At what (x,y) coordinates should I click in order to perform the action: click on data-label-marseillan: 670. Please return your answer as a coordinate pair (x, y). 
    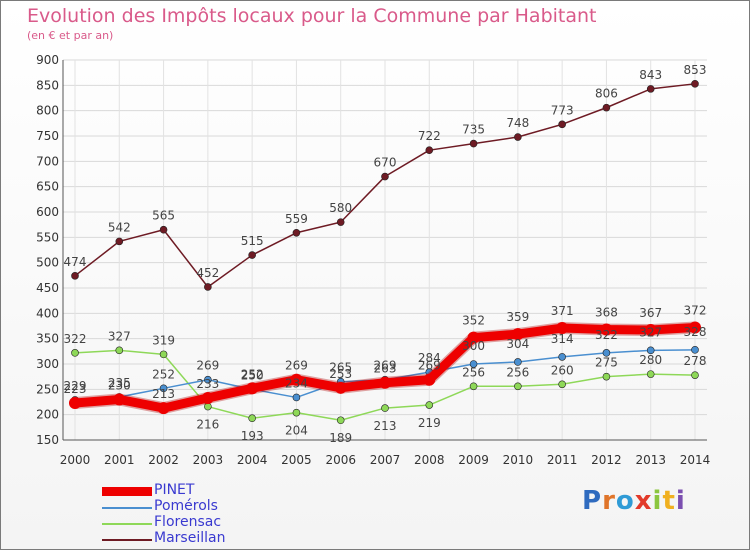
    Looking at the image, I should click on (385, 163).